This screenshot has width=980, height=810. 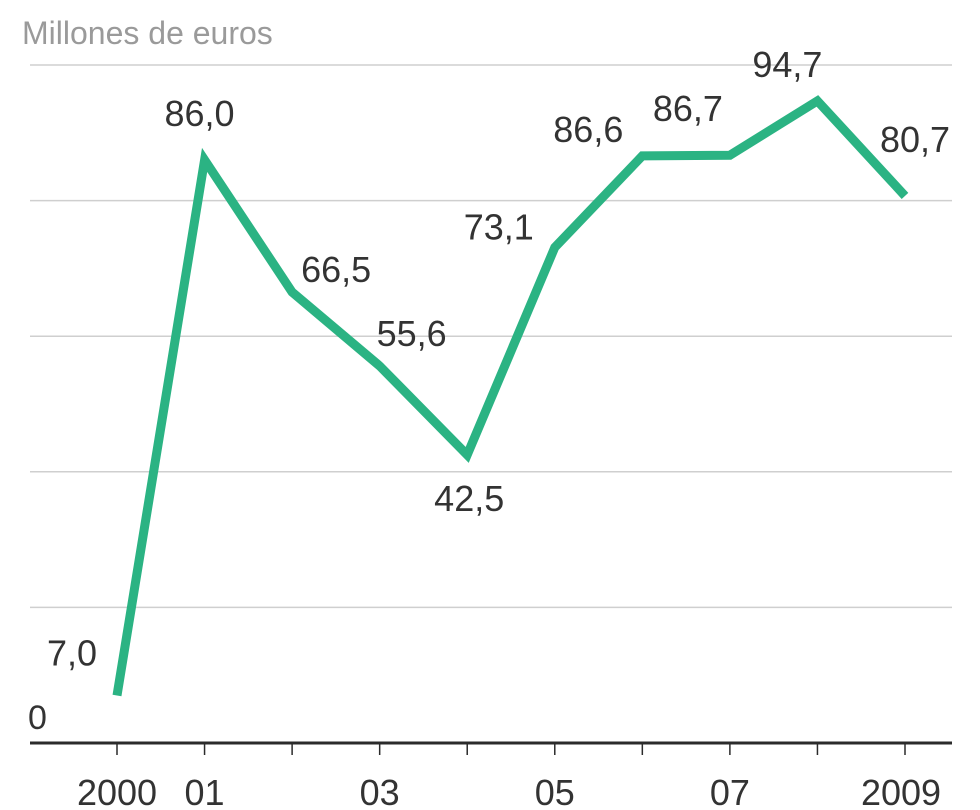 I want to click on data-label: 42,5, so click(x=469, y=498).